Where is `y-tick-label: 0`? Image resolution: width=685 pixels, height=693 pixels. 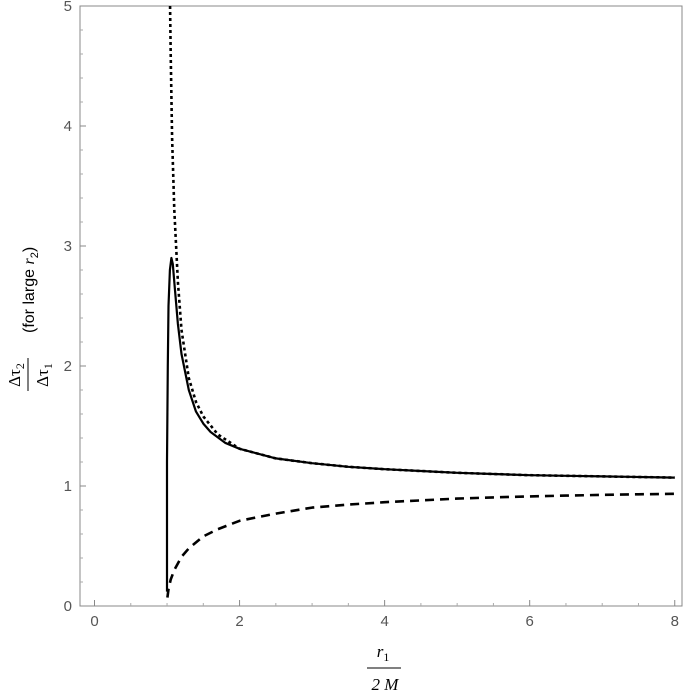
y-tick-label: 0 is located at coordinates (68, 606).